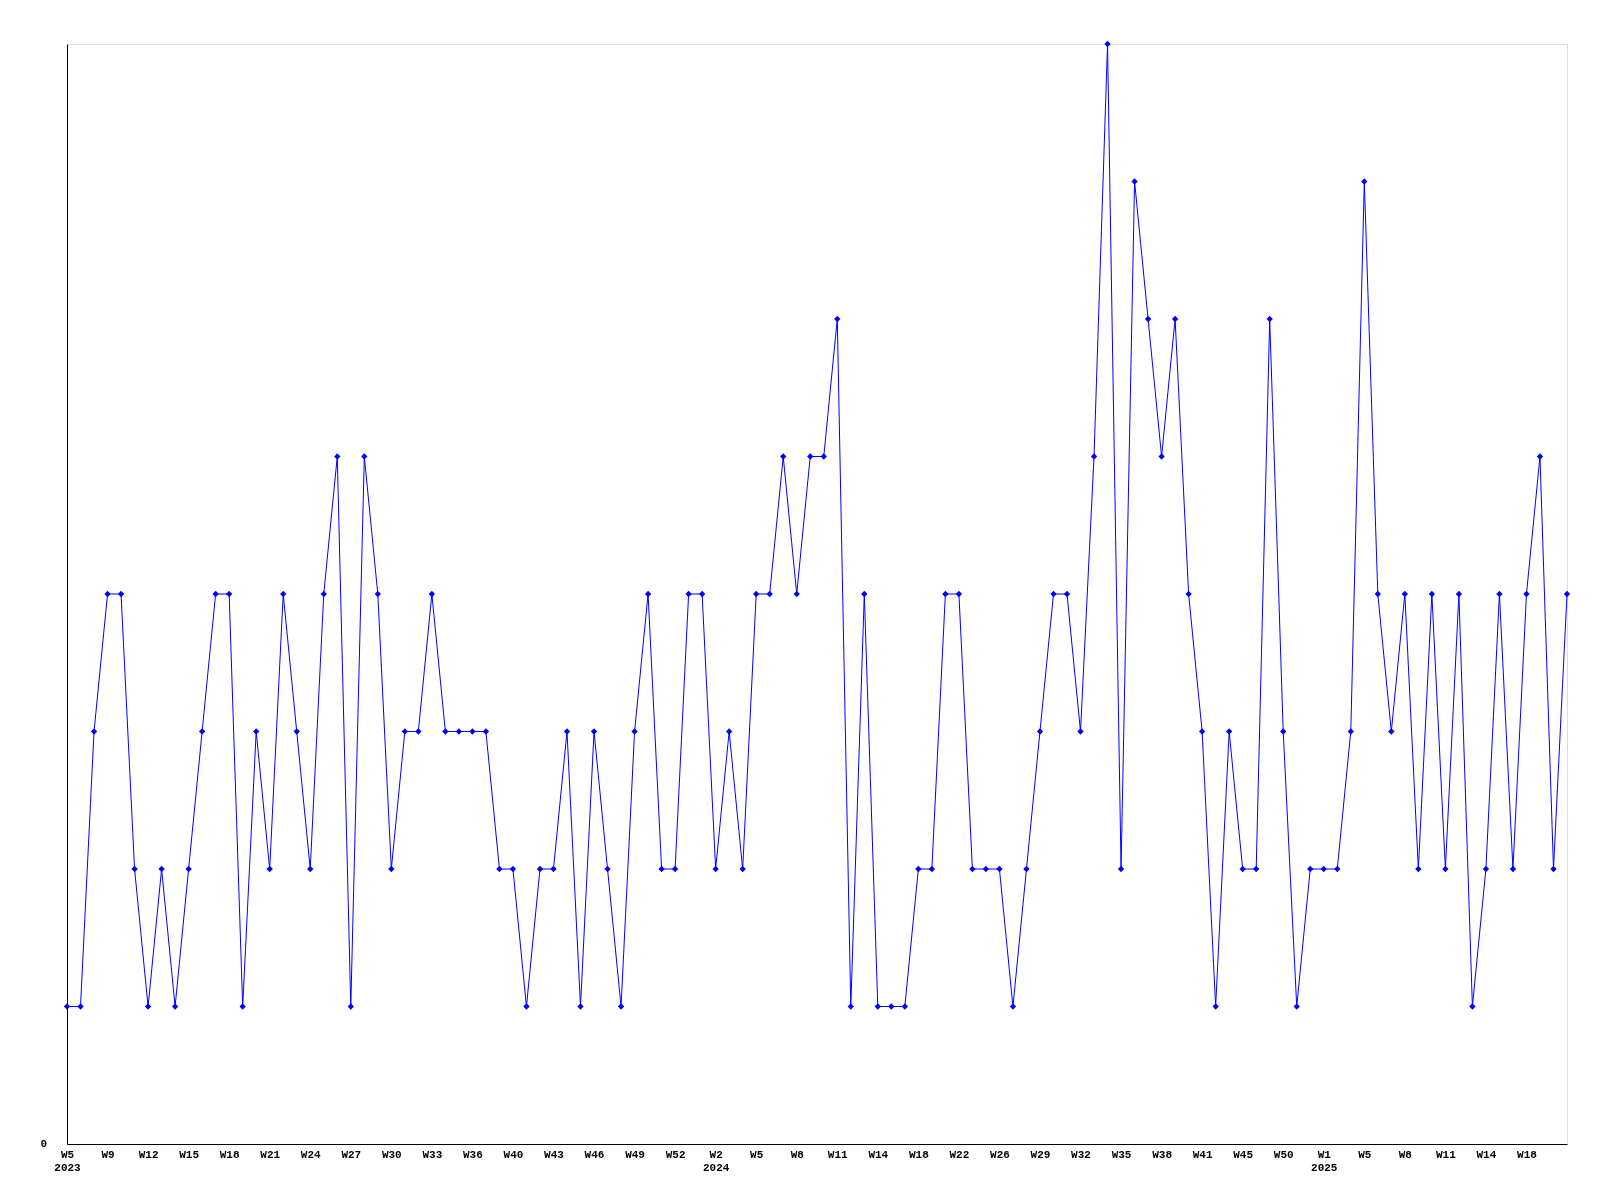  I want to click on x-tick-label: W5 2023, so click(68, 1161).